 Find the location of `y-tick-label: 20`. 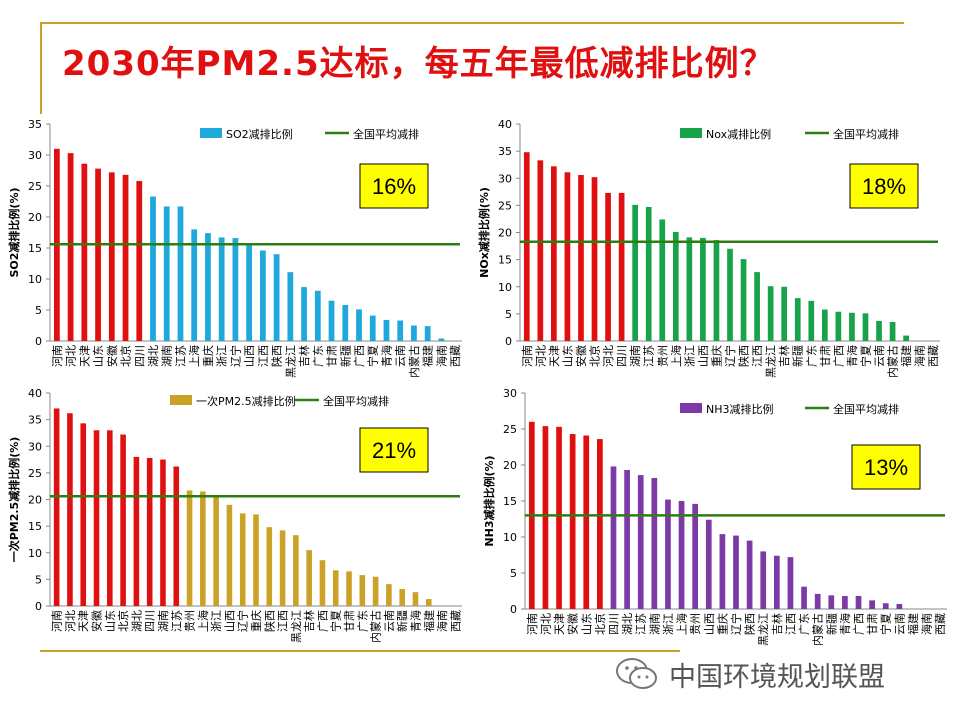

y-tick-label: 20 is located at coordinates (505, 233).